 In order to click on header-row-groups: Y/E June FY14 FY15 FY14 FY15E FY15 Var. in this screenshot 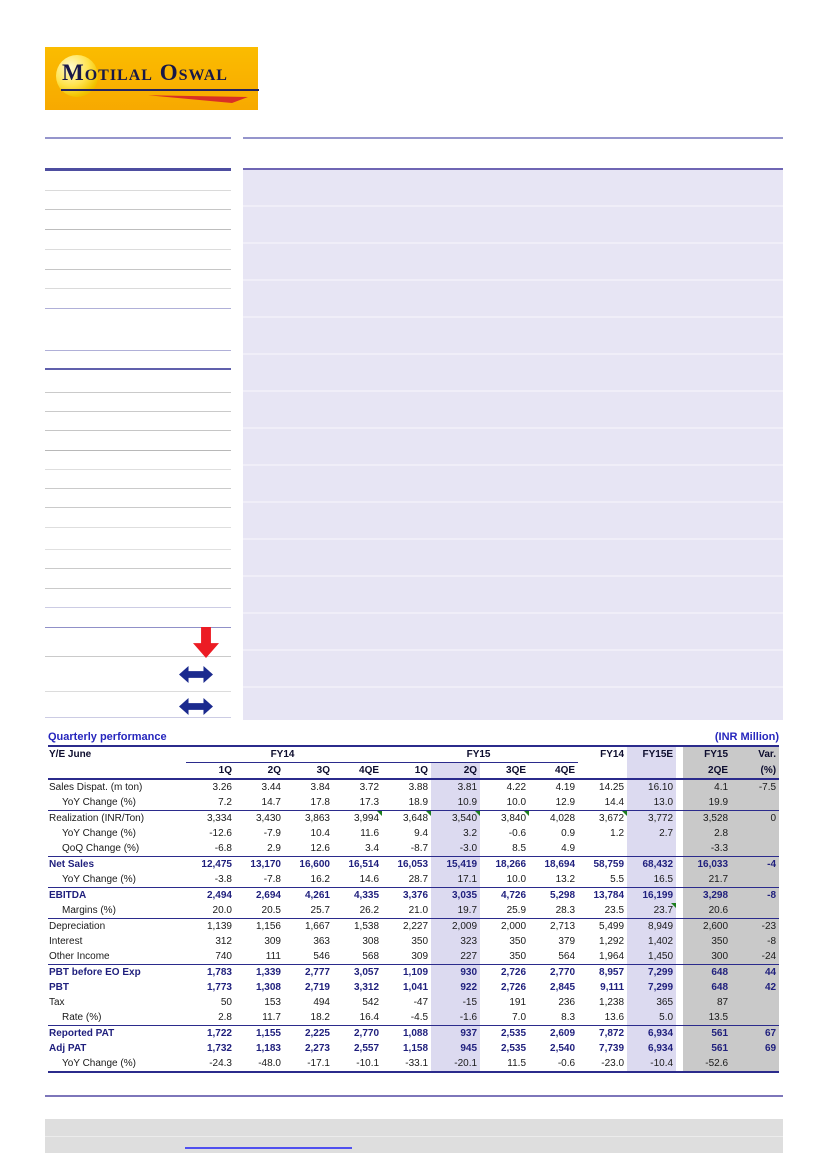, I will do `click(414, 755)`.